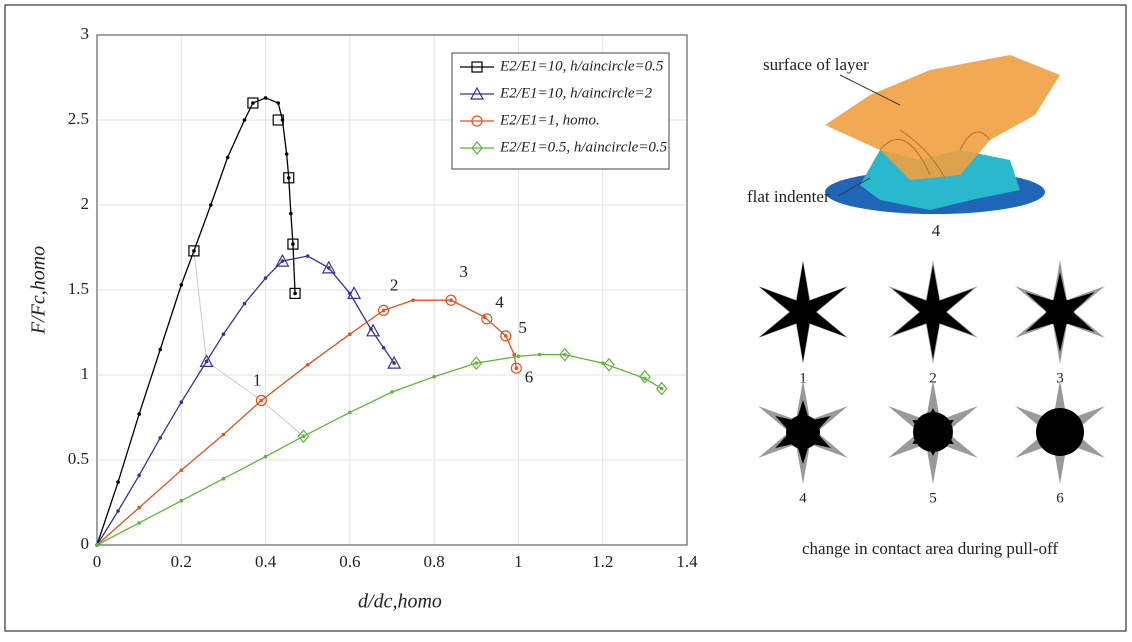  Describe the element at coordinates (803, 378) in the screenshot. I see `stage-label: 1` at that location.